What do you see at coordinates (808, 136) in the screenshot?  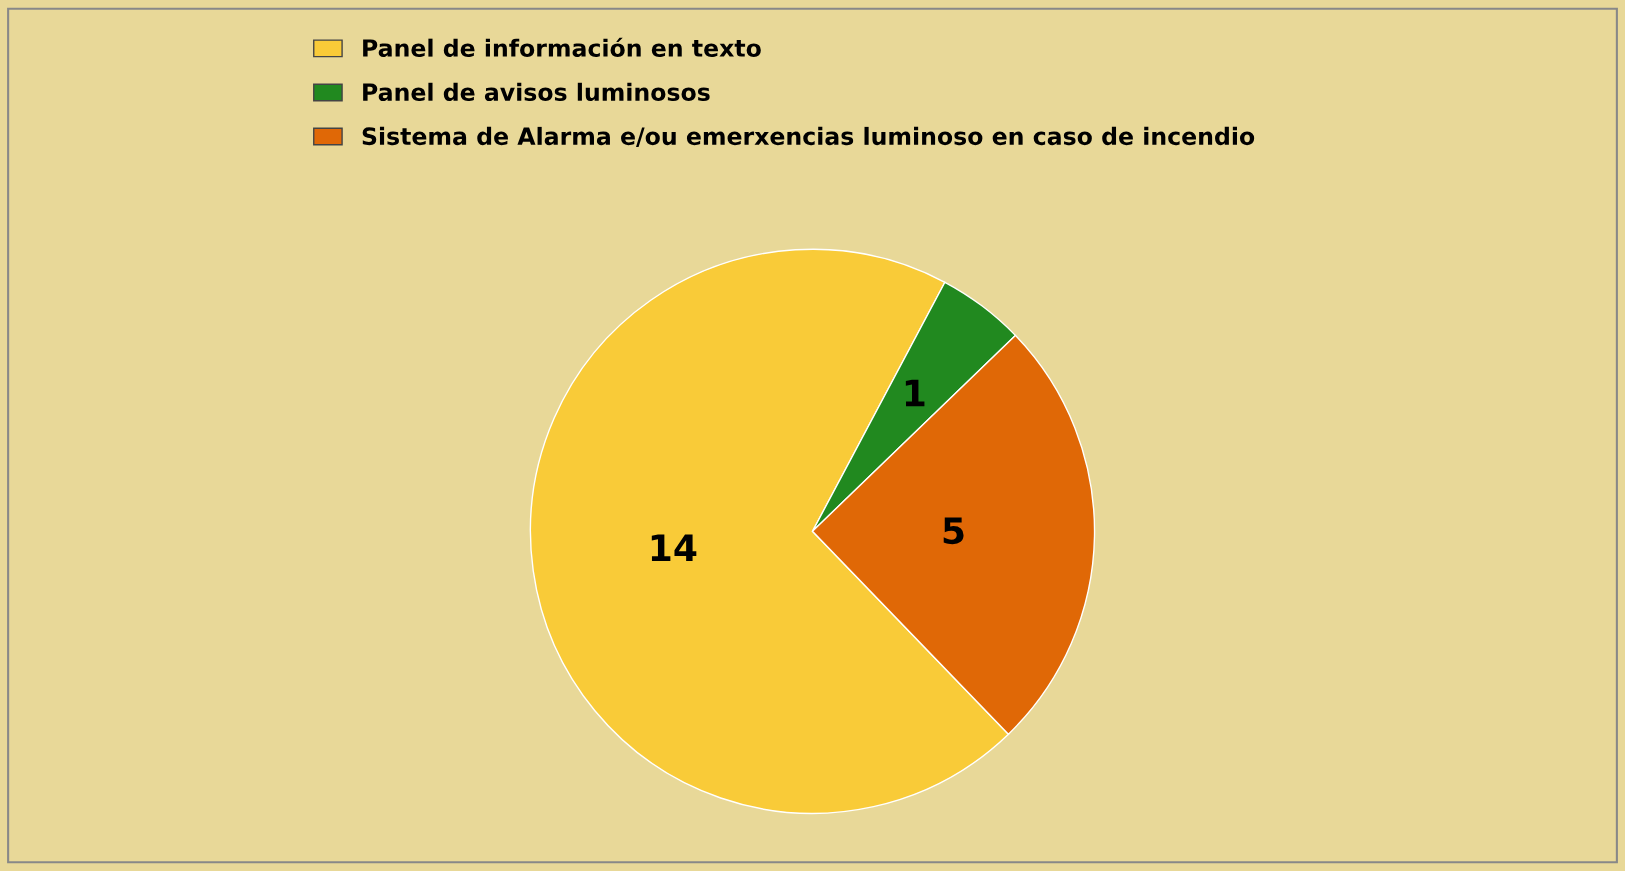 I see `legend-label: Sistema de Alarma e/ou emerxencias luminoso en caso de incendio` at bounding box center [808, 136].